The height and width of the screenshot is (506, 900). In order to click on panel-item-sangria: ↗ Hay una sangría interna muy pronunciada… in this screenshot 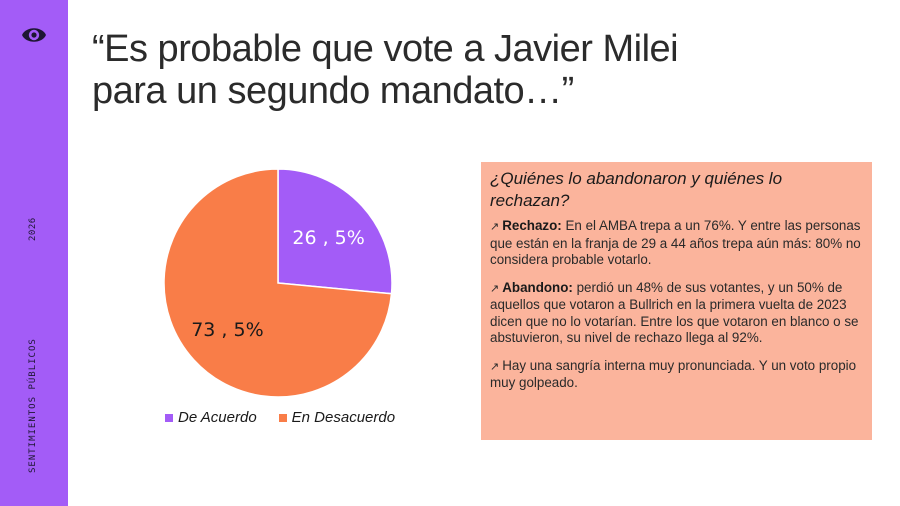, I will do `click(677, 375)`.